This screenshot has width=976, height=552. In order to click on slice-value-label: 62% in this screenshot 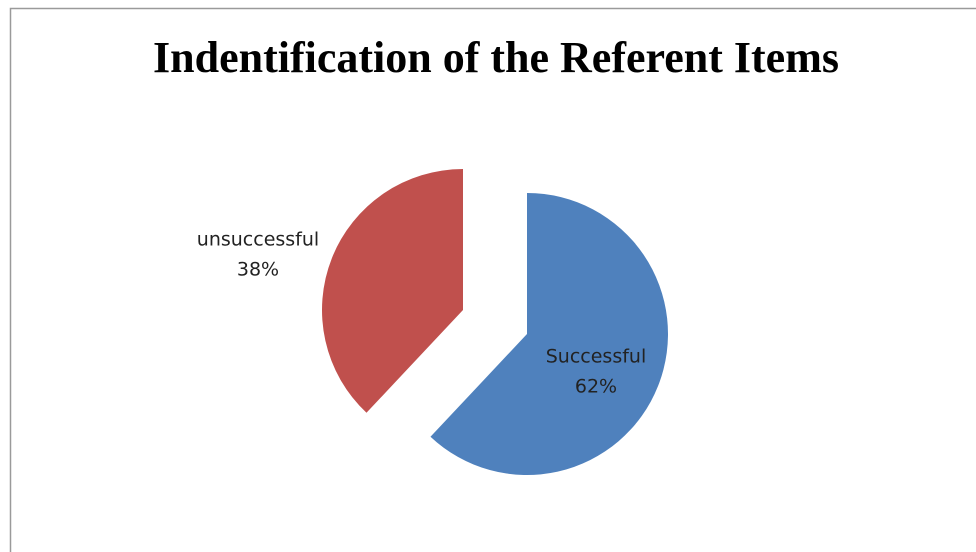, I will do `click(596, 387)`.